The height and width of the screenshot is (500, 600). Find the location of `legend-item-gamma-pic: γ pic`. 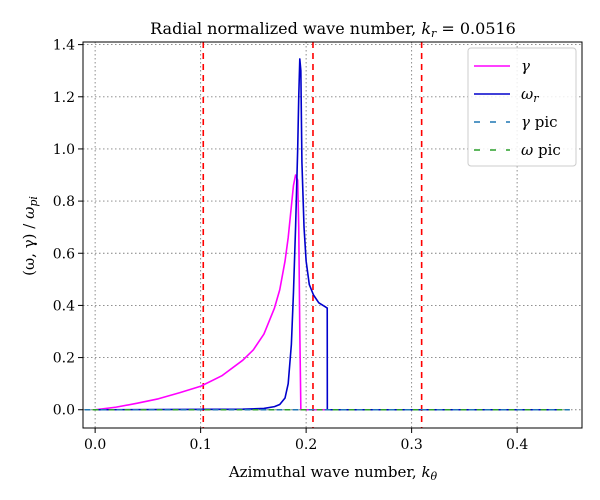

legend-item-gamma-pic: γ pic is located at coordinates (516, 122).